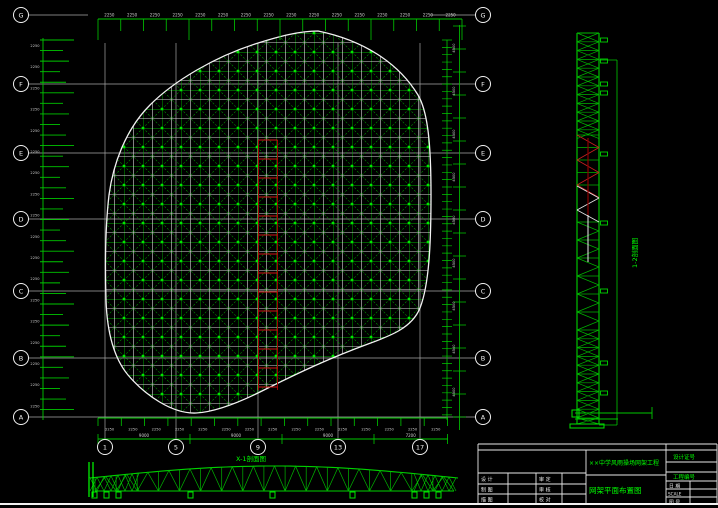 The height and width of the screenshot is (508, 718). I want to click on axis-bubble-label: A, so click(21, 417).